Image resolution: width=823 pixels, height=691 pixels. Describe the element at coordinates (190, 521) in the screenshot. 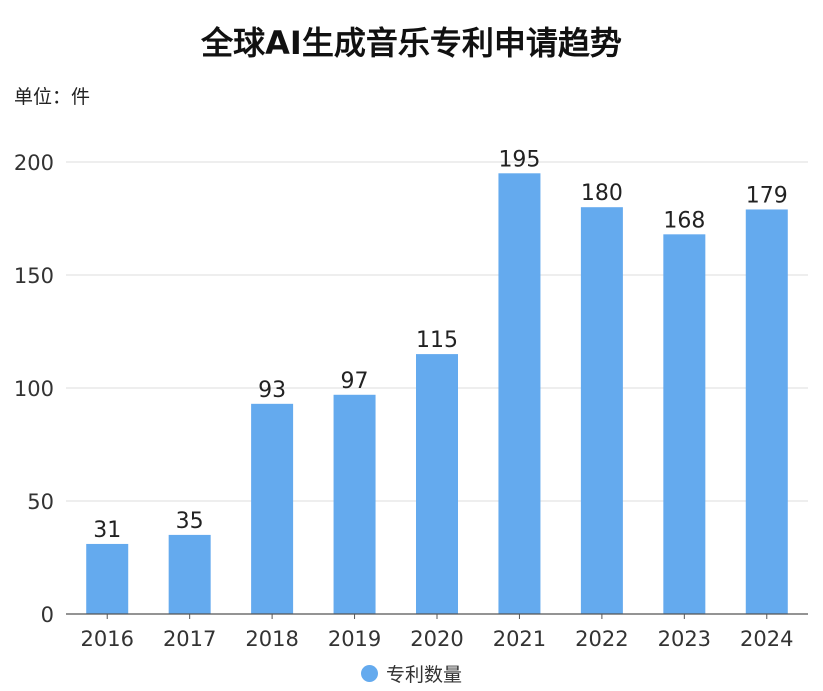

I see `data-label-2017: 35` at that location.